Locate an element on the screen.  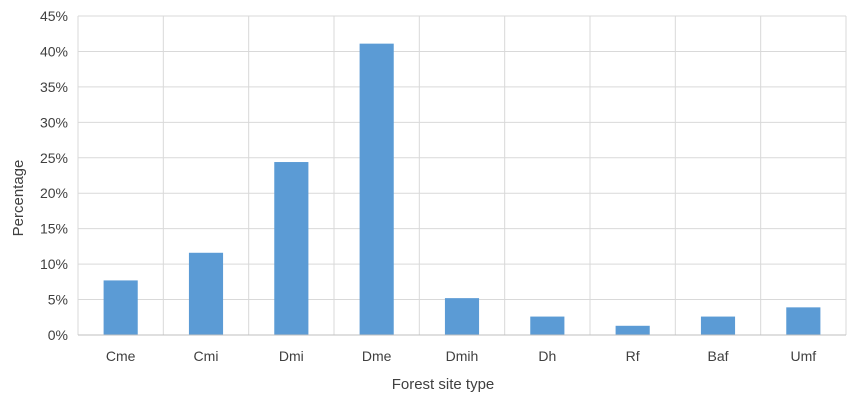
bar-dh is located at coordinates (547, 325).